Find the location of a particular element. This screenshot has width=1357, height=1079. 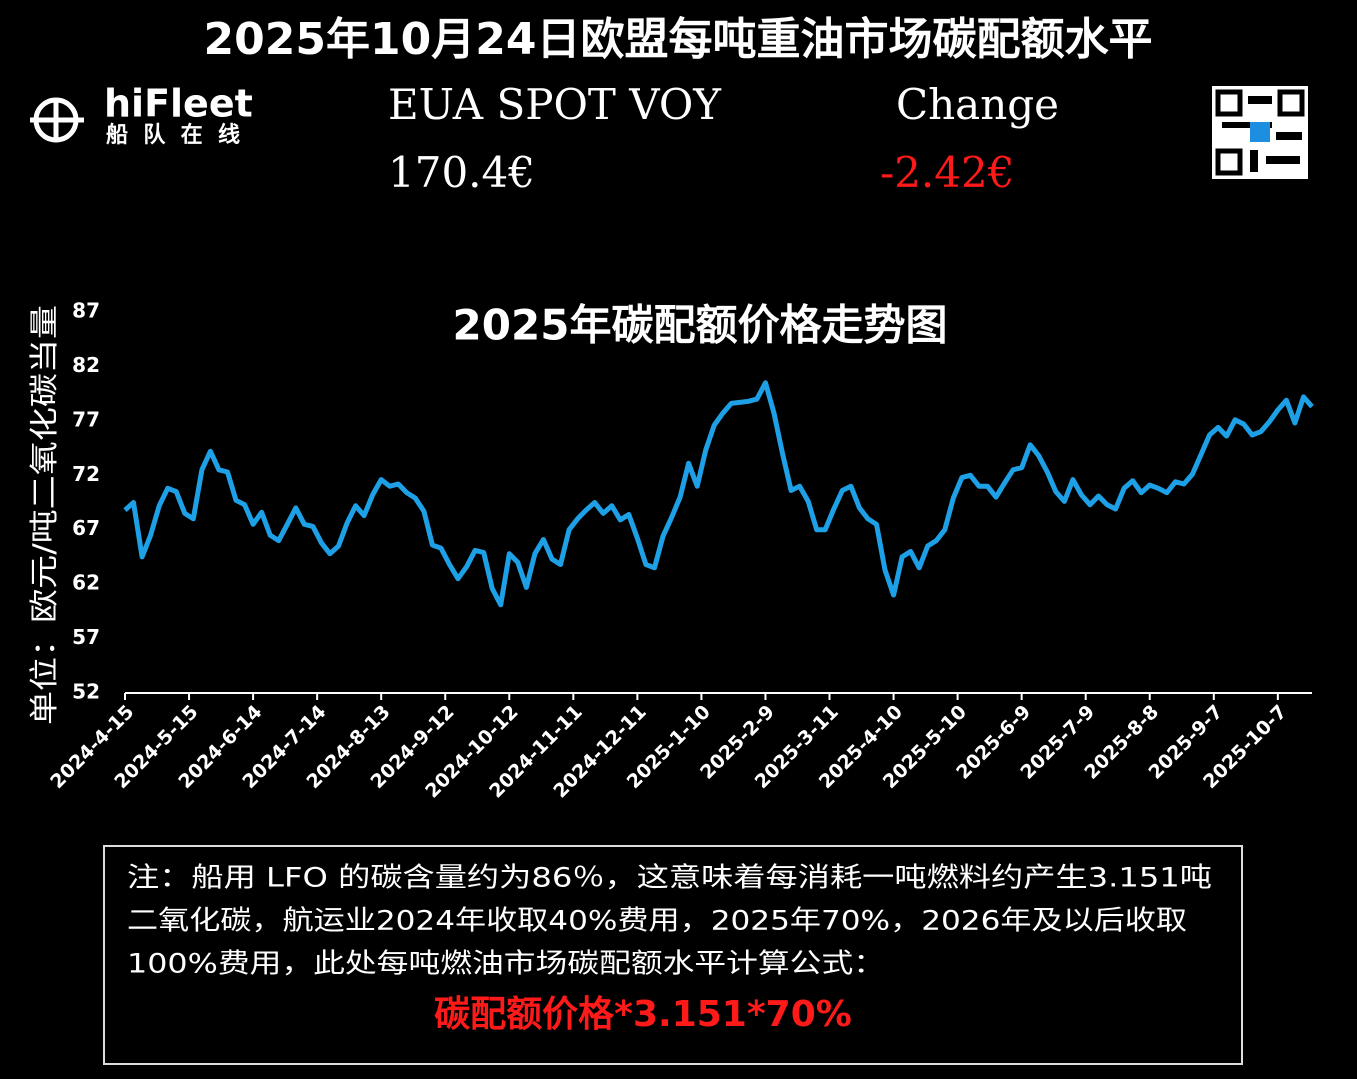

note-line: 100%费用，此处每吨燃油市场碳配额水平计算公式： is located at coordinates (506, 964).